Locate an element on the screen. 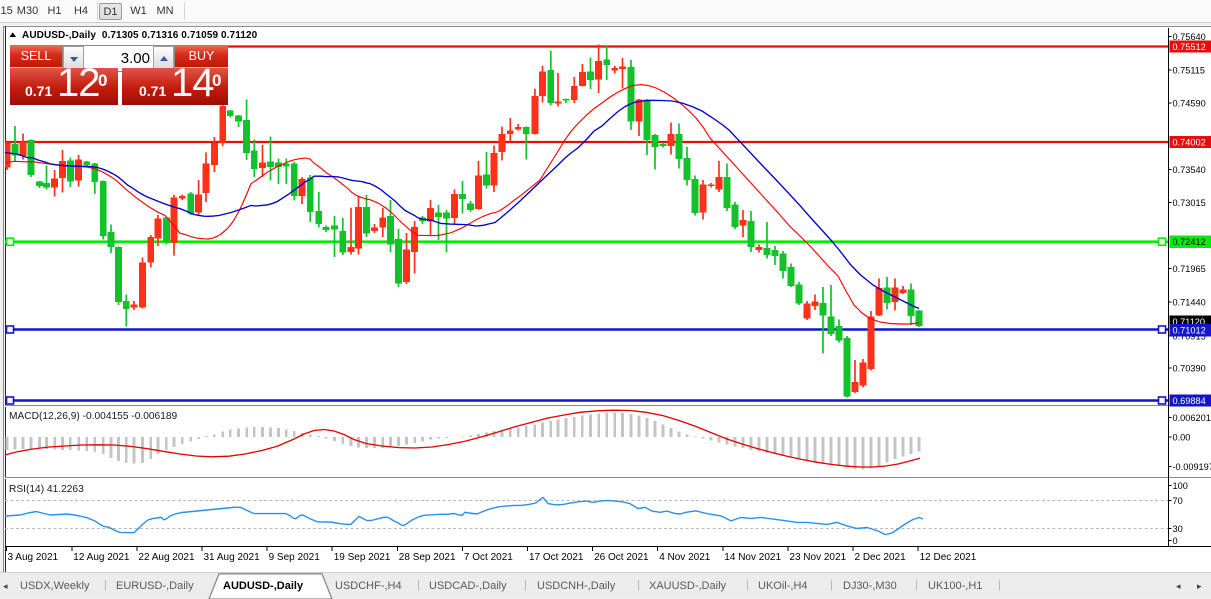  svg-text: 22 Aug 2021 is located at coordinates (166, 557).